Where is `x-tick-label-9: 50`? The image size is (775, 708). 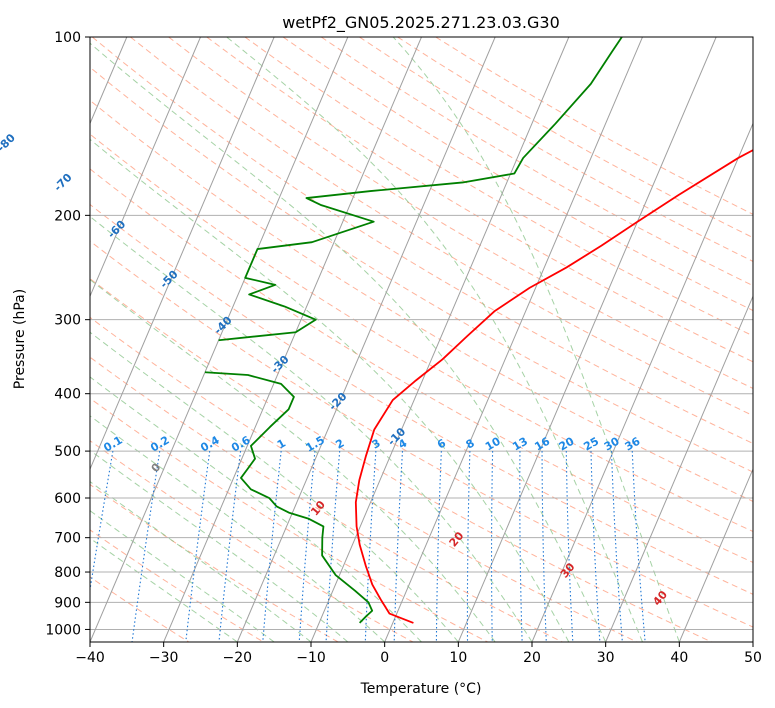
x-tick-label-9: 50 is located at coordinates (753, 658).